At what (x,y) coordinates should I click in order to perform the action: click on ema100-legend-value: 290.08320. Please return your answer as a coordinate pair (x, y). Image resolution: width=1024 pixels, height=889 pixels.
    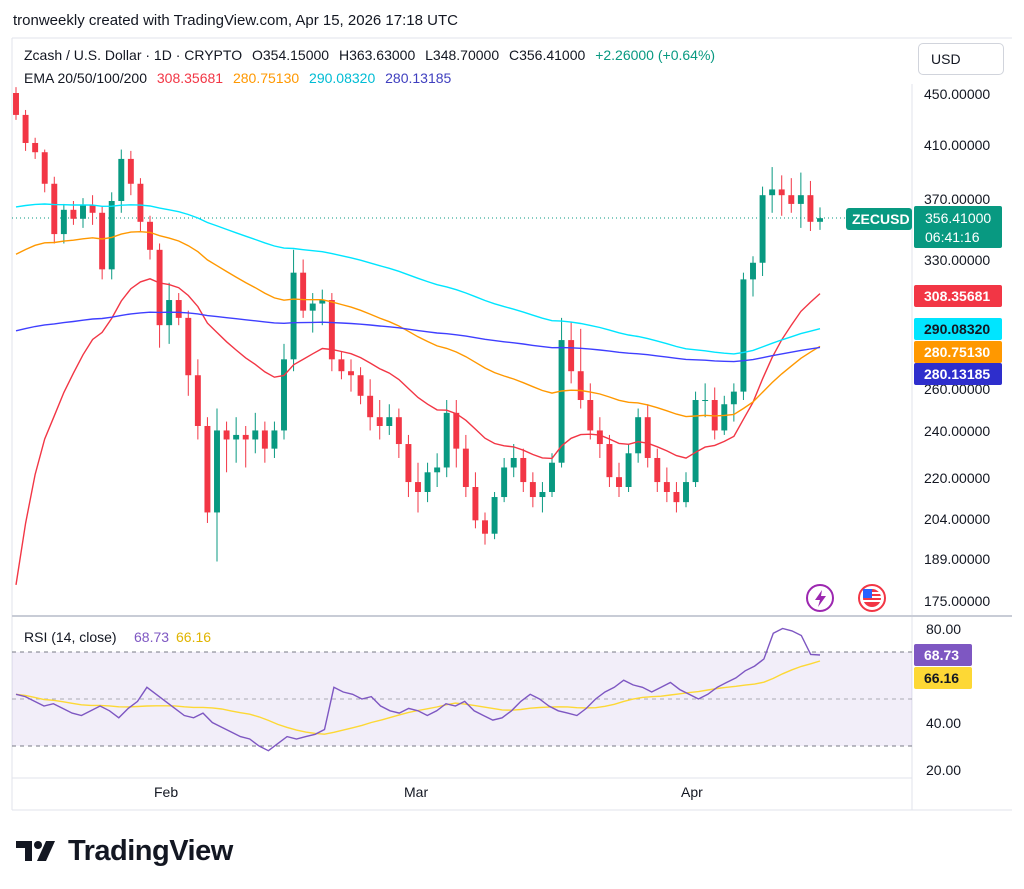
    Looking at the image, I should click on (342, 78).